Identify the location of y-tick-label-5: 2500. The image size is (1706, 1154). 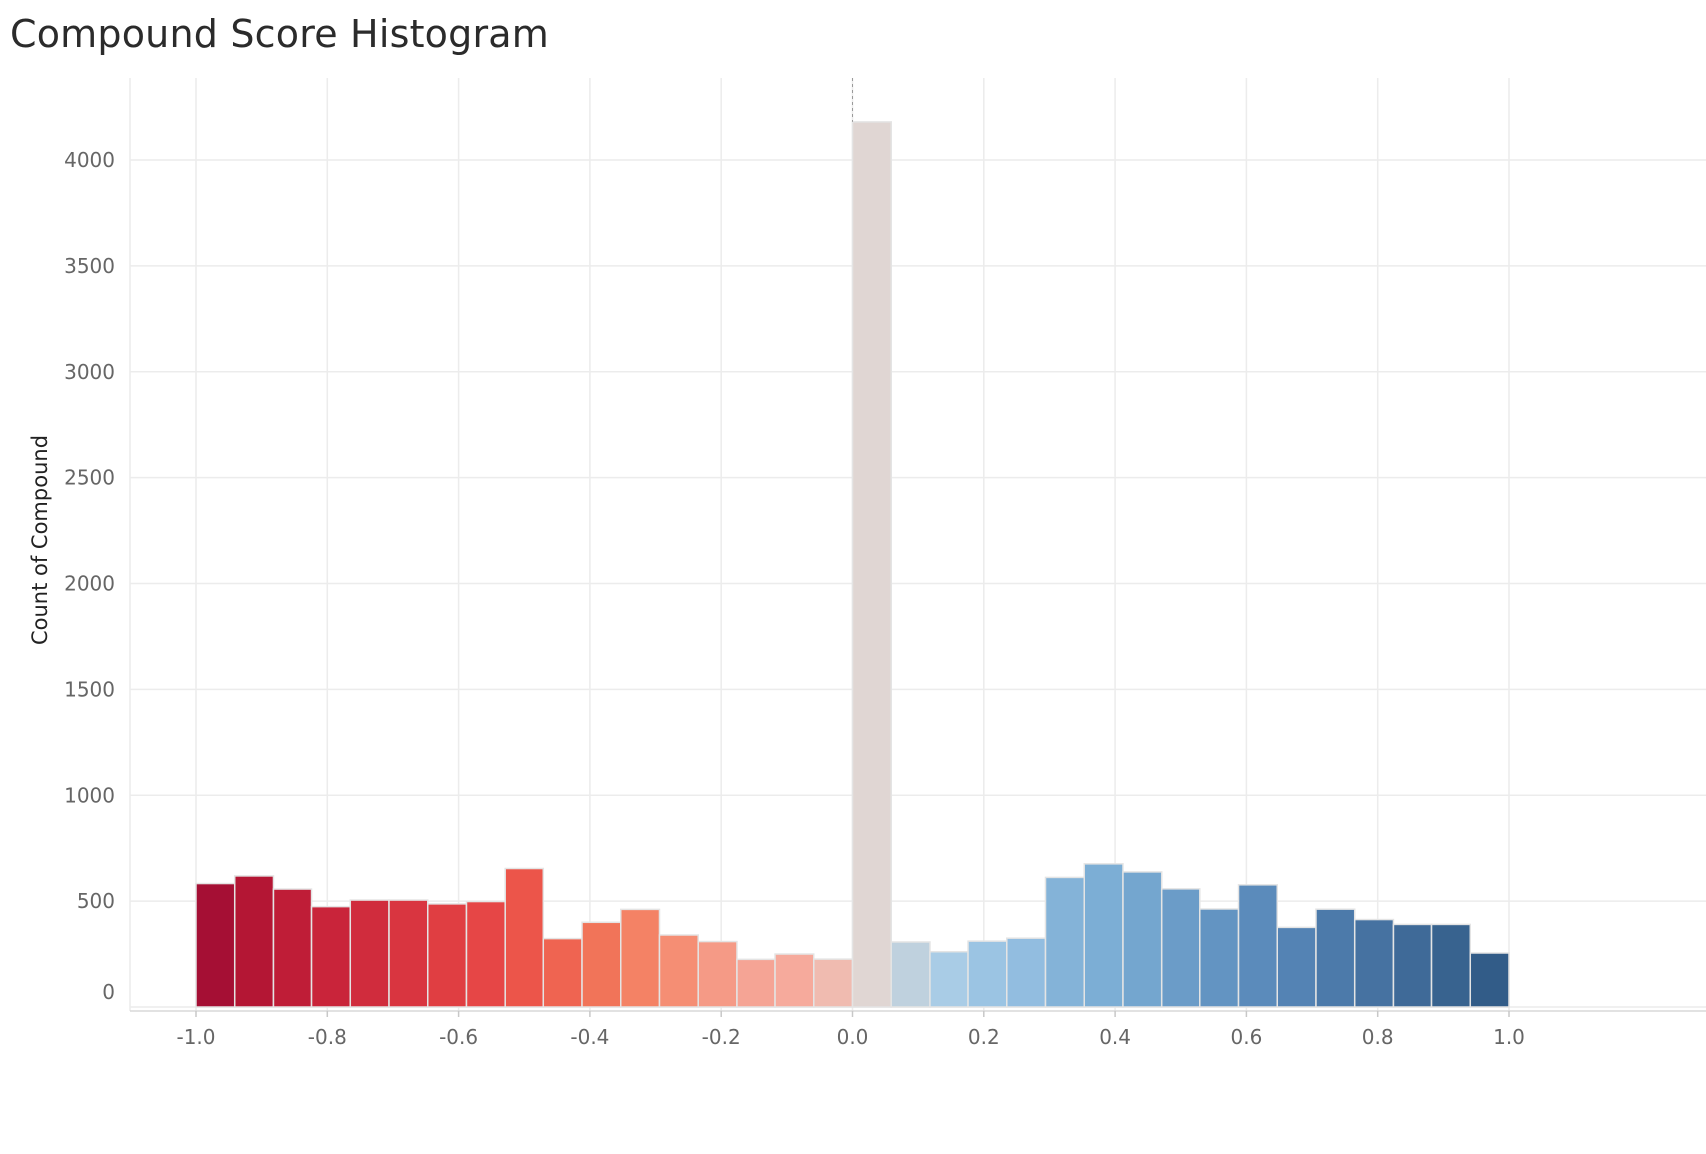
(89, 478).